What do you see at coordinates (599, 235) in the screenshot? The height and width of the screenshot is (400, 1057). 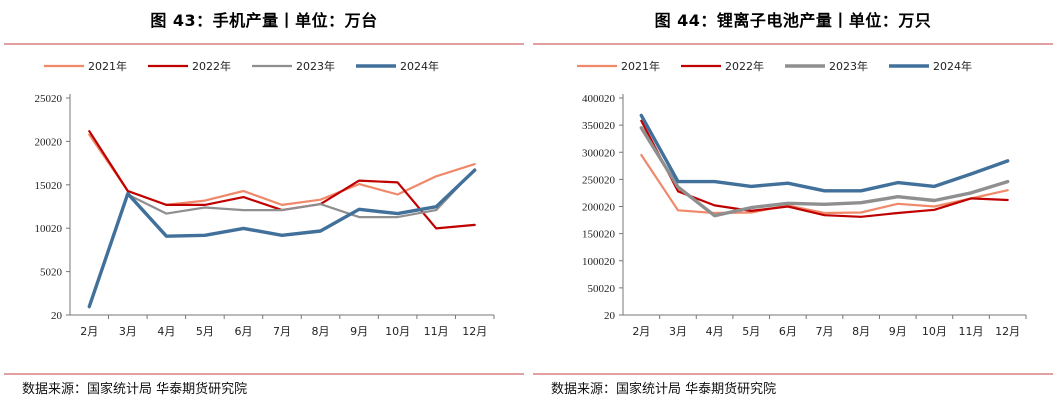 I see `y-tick-label: 150020` at bounding box center [599, 235].